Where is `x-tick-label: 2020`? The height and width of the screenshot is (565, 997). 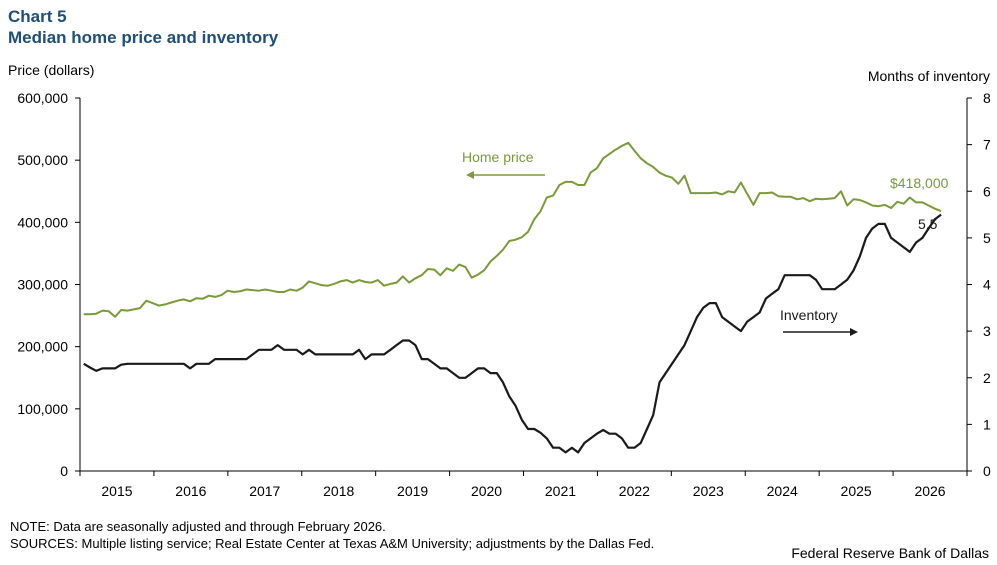 x-tick-label: 2020 is located at coordinates (486, 491).